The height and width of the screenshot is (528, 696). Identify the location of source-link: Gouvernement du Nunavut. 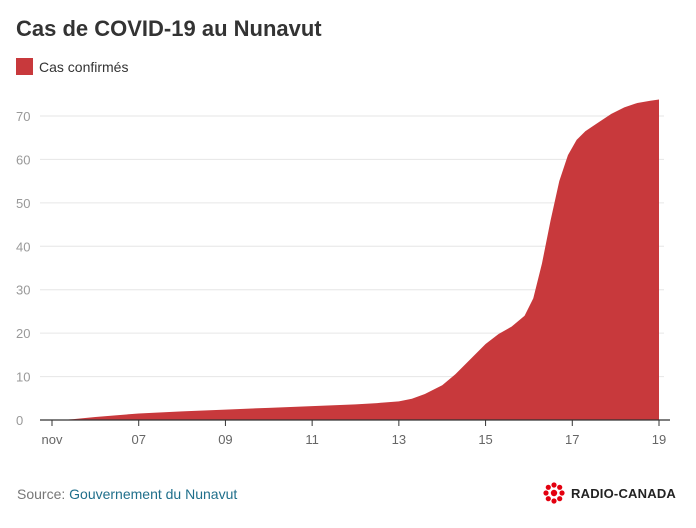
(153, 494).